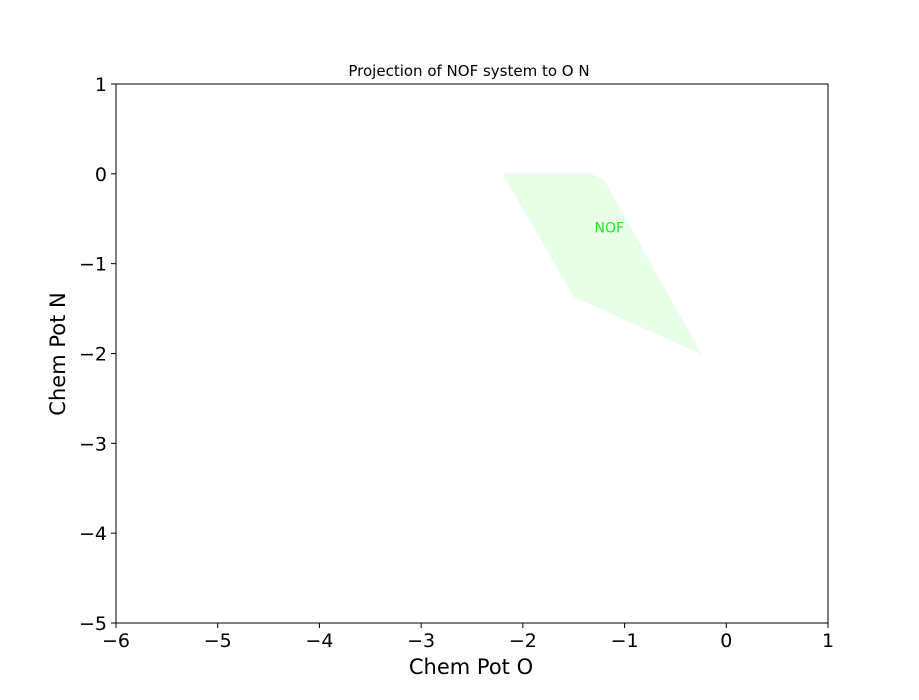 This screenshot has width=919, height=700. What do you see at coordinates (468, 71) in the screenshot?
I see `chart-title: Projection of NOF system to O N` at bounding box center [468, 71].